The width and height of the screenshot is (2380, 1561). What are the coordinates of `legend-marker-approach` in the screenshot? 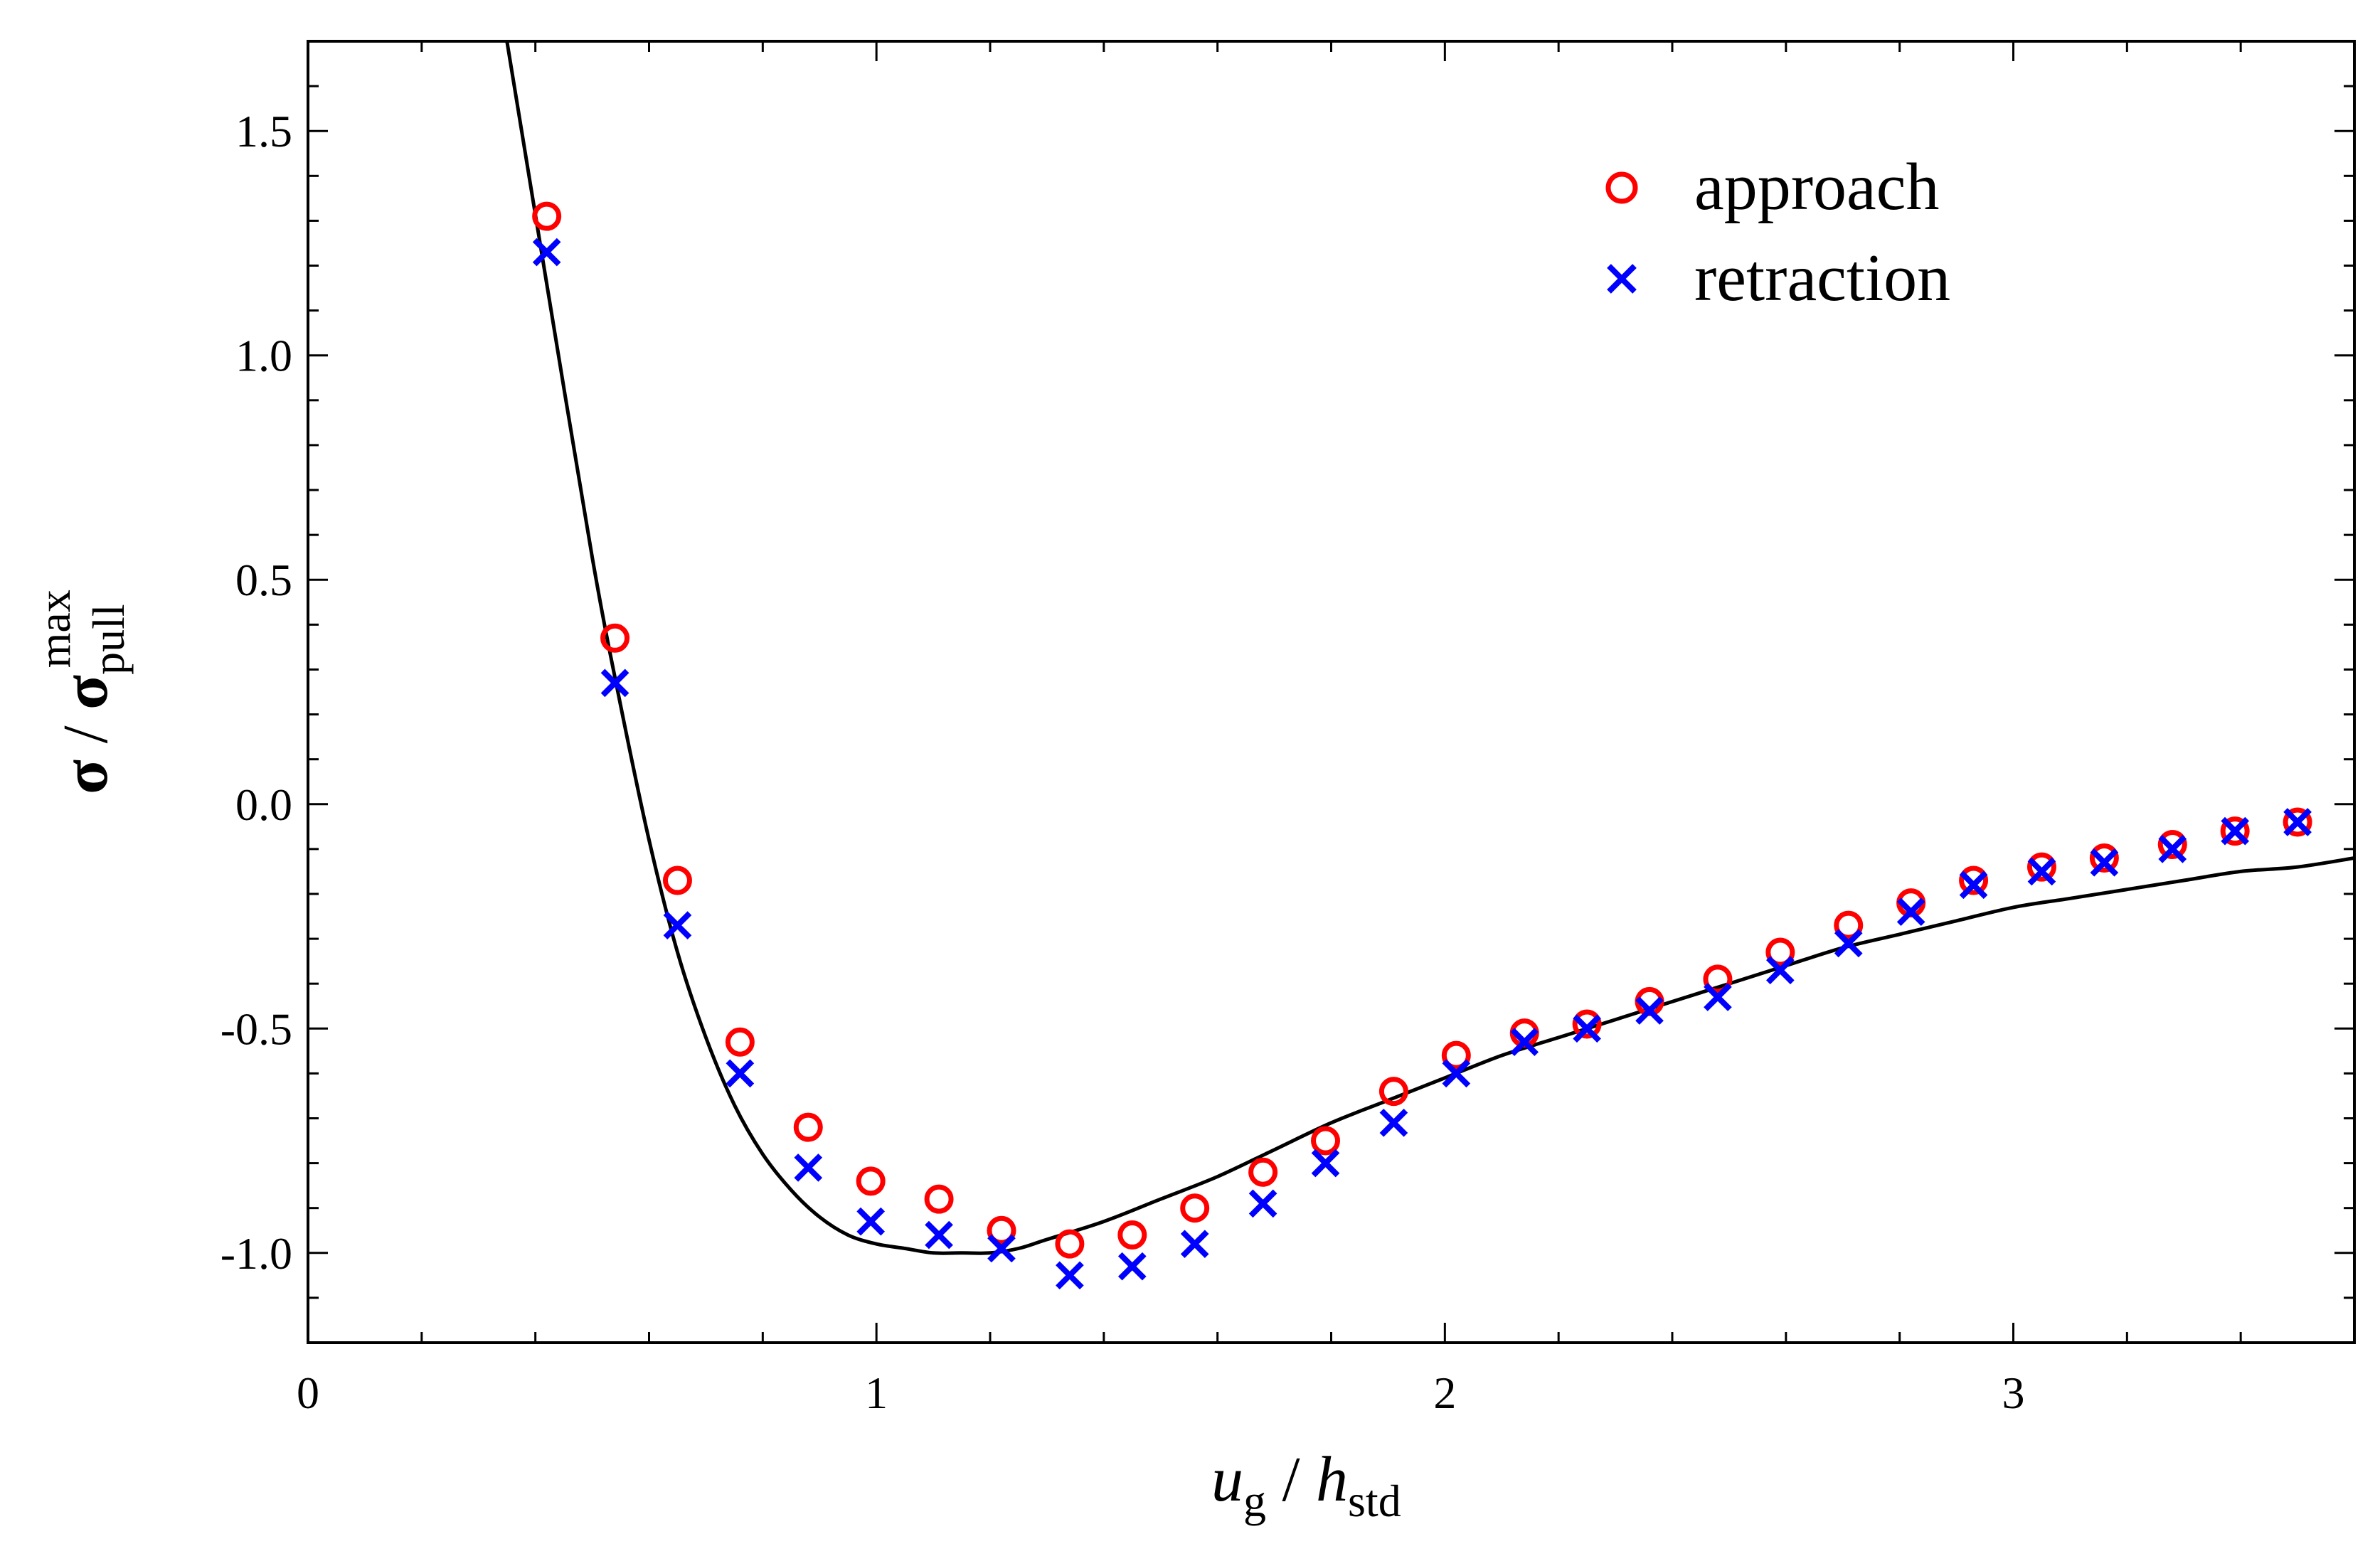 It's located at (1621, 187).